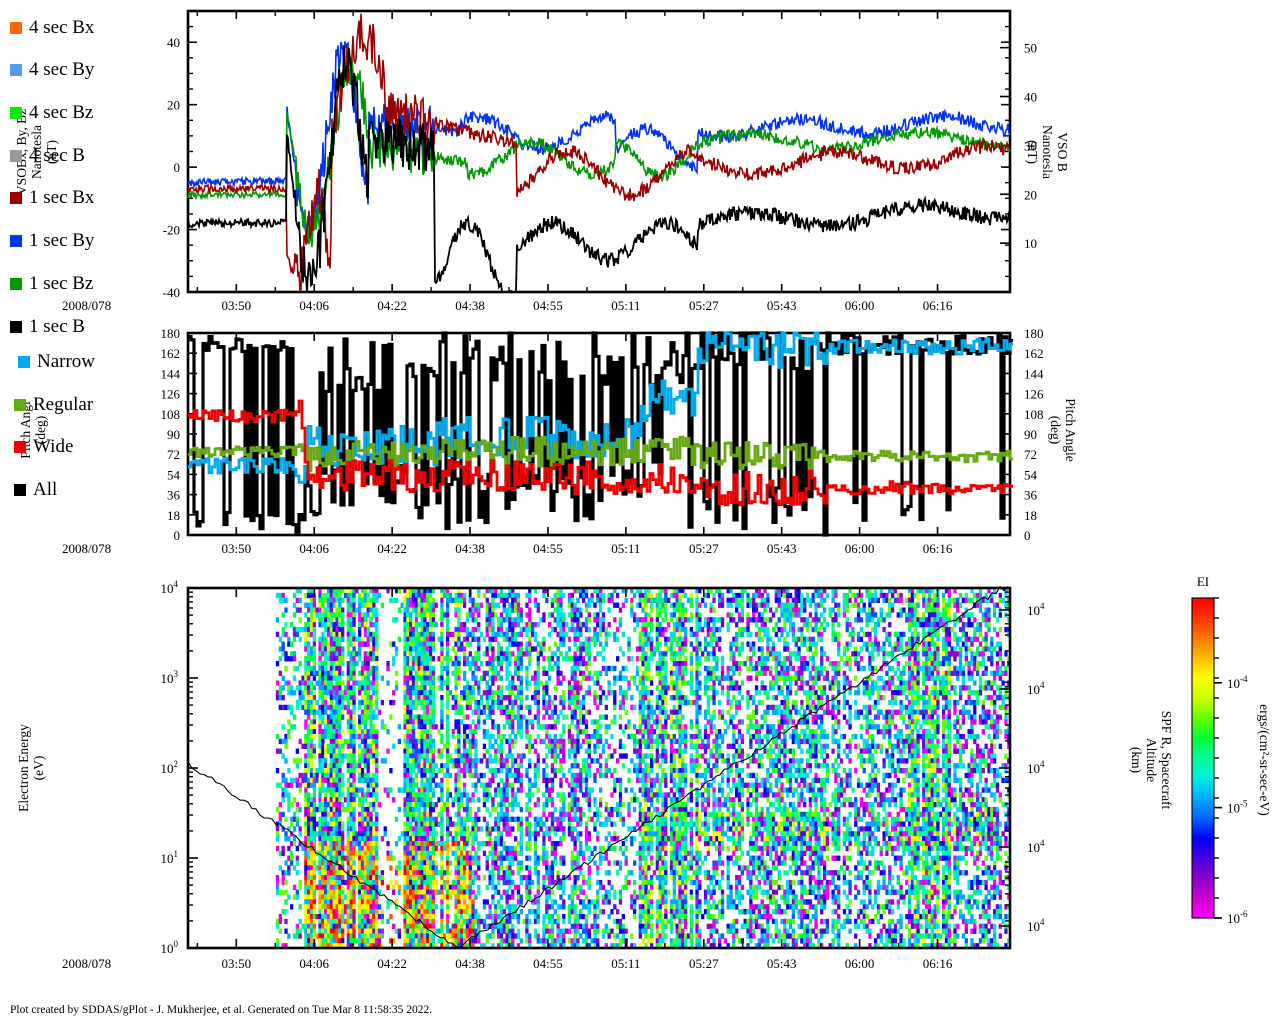 This screenshot has width=1280, height=1024. What do you see at coordinates (45, 489) in the screenshot?
I see `legend-item-label: All` at bounding box center [45, 489].